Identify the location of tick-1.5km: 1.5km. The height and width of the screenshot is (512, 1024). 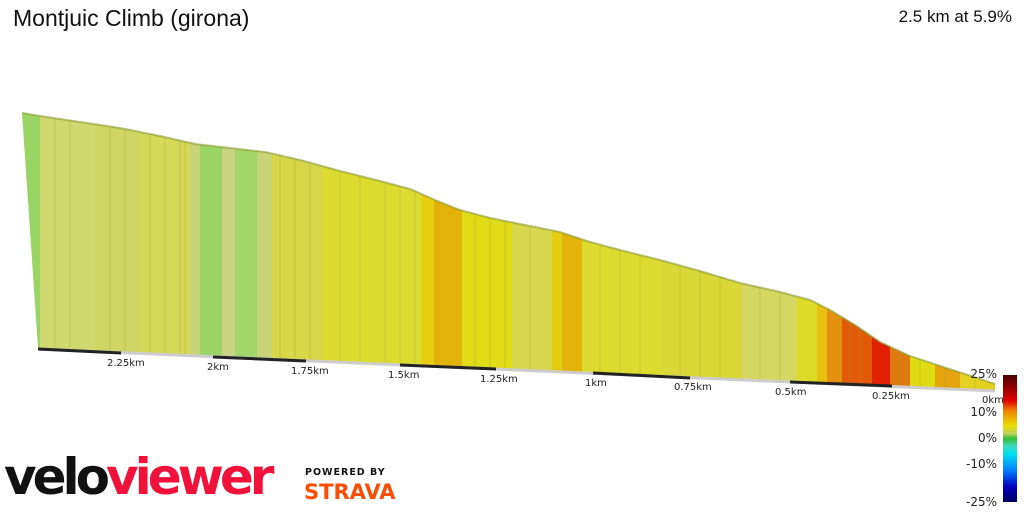
(403, 375).